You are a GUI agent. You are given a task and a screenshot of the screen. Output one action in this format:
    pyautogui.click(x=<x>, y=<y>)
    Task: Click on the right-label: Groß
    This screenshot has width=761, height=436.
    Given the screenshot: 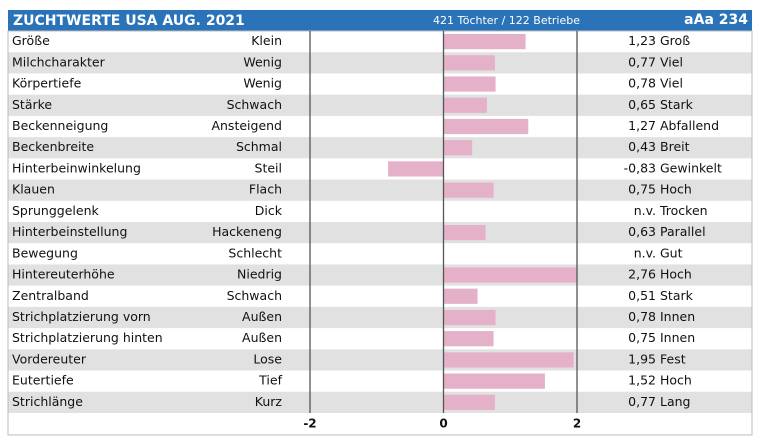 What is the action you would take?
    pyautogui.click(x=675, y=40)
    